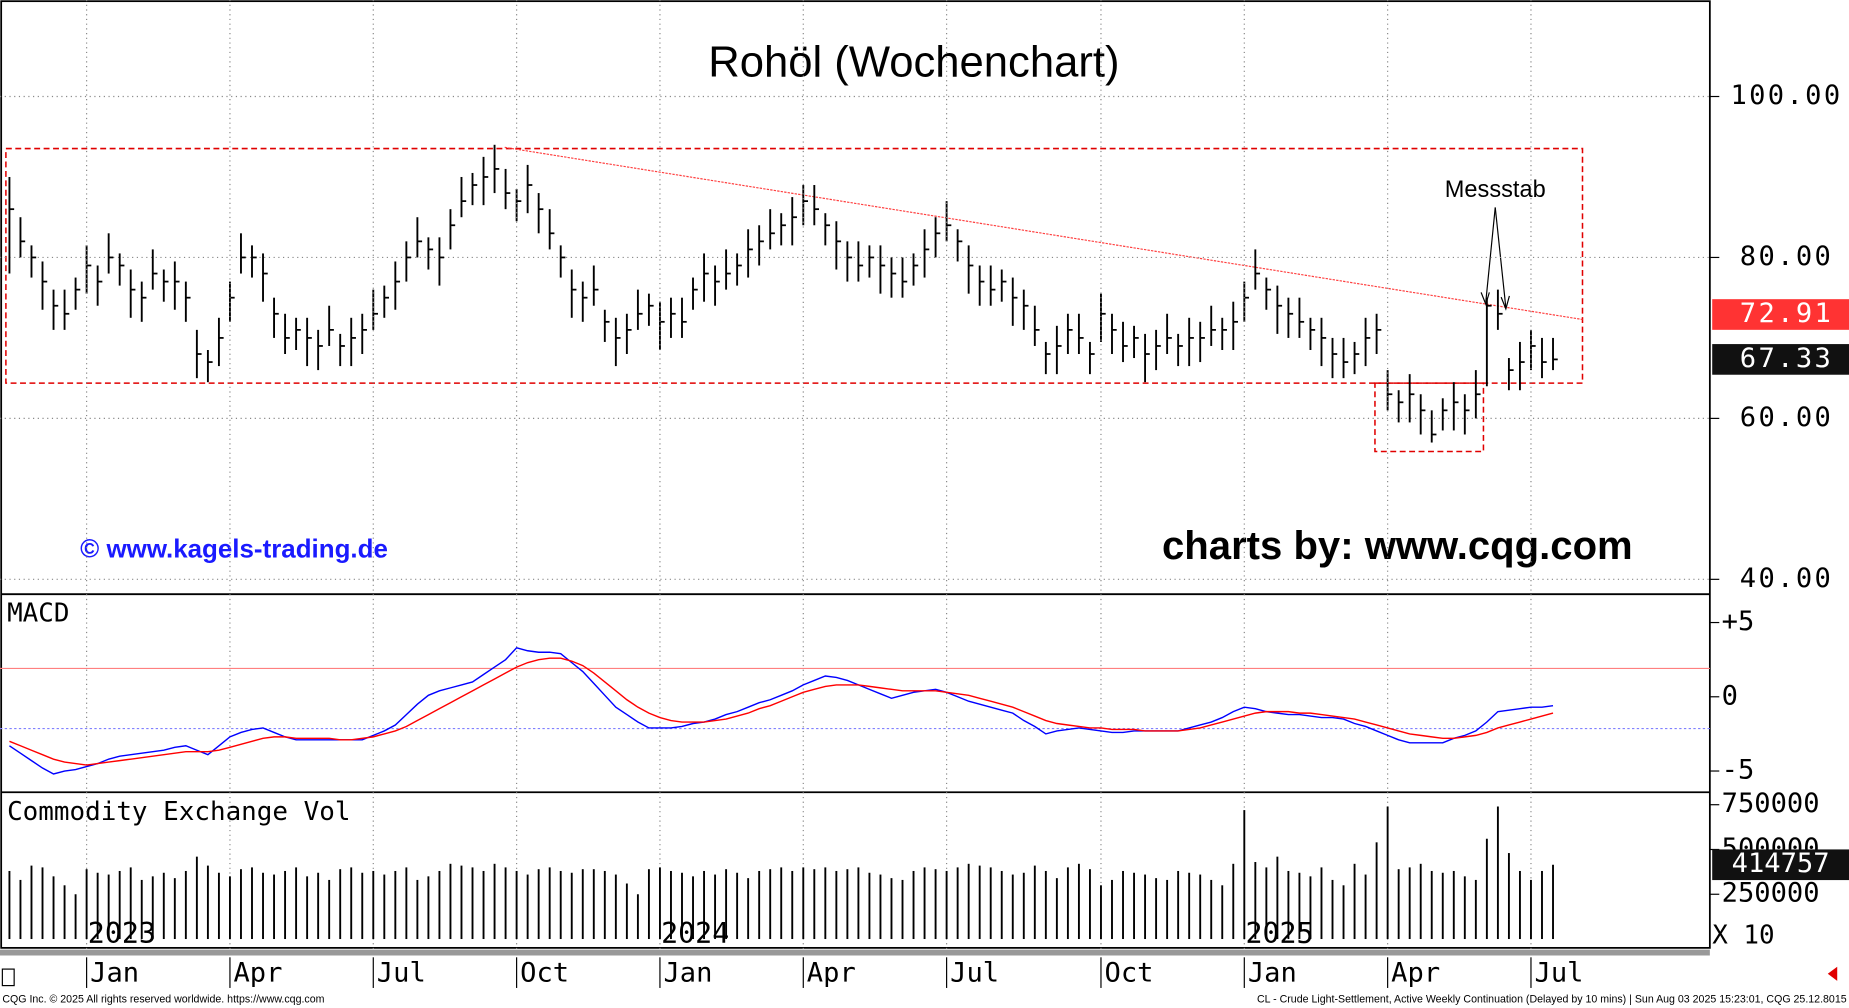 The width and height of the screenshot is (1849, 1008). Describe the element at coordinates (1786, 578) in the screenshot. I see `y-tick-label: 40.00` at that location.